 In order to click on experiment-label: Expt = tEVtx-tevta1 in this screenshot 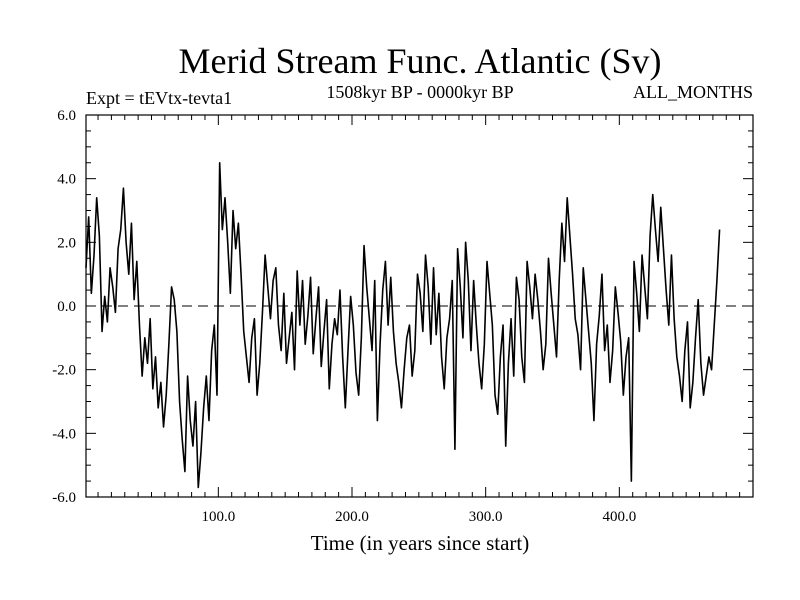, I will do `click(159, 98)`.